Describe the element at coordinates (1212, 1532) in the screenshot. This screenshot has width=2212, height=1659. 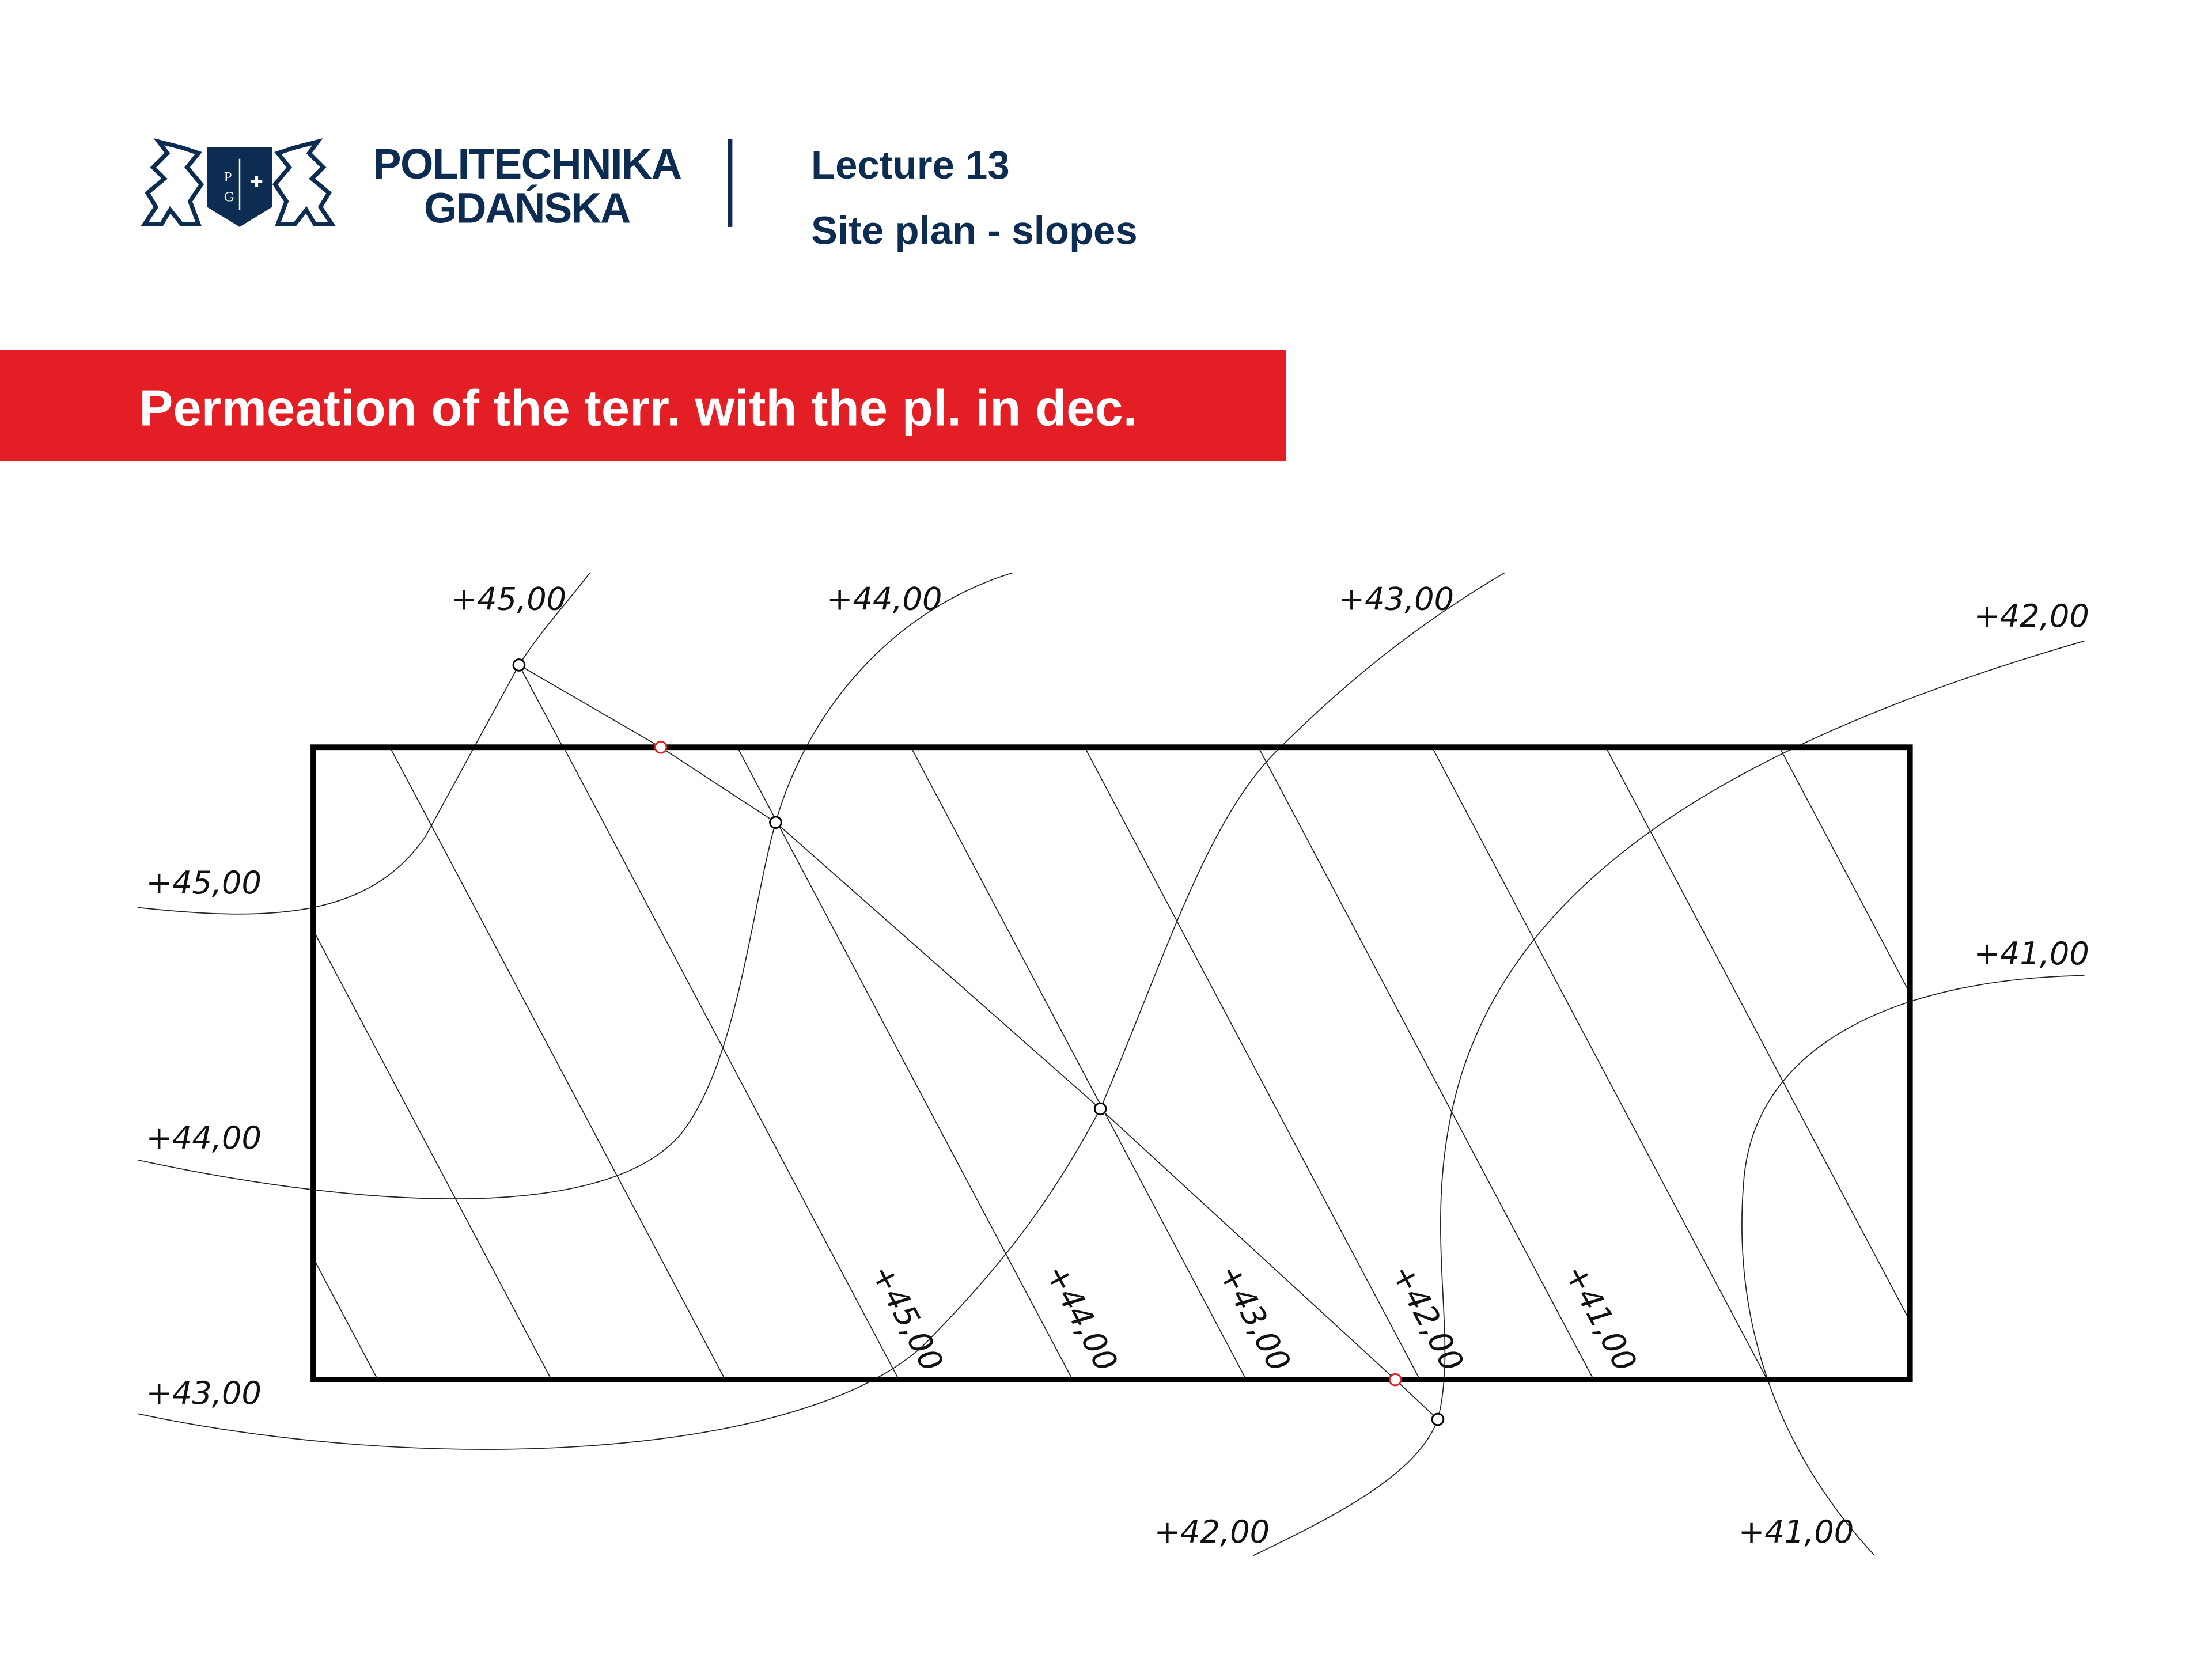
I see `label-bottom-42: +42,00` at that location.